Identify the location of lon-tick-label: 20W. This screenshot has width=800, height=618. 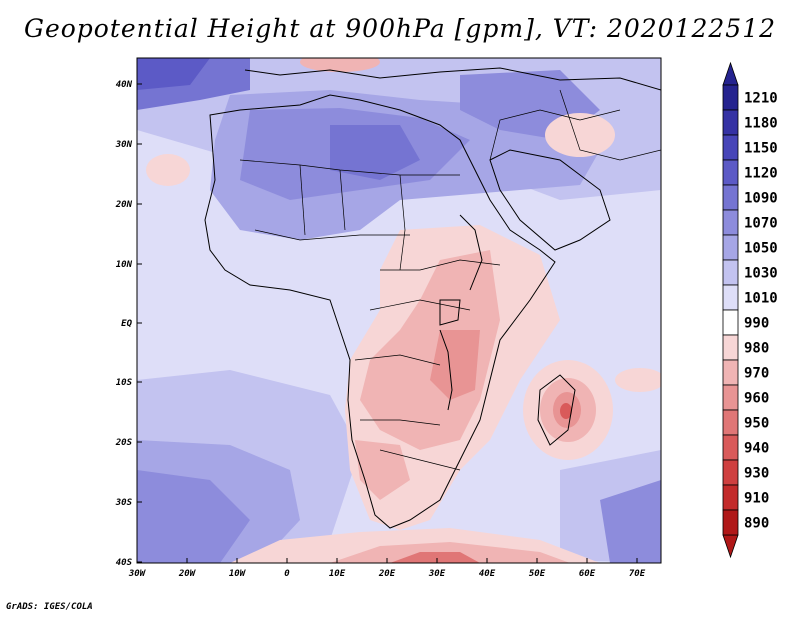
(187, 574).